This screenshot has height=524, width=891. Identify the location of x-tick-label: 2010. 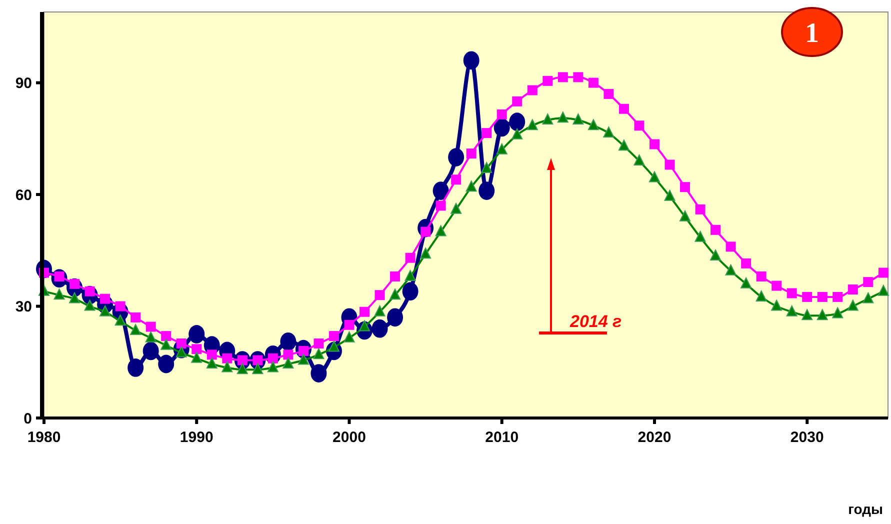
(502, 437).